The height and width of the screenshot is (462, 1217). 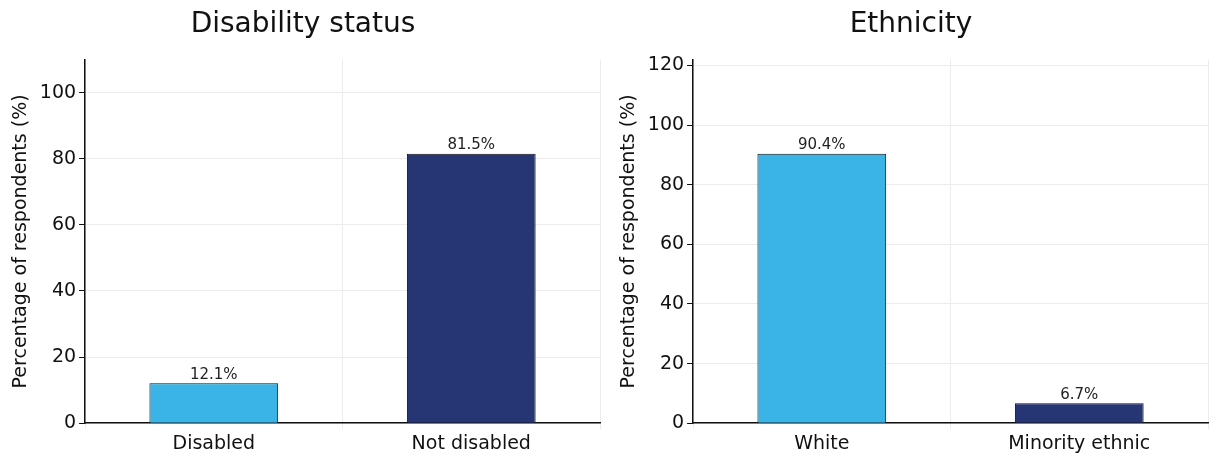 I want to click on x-tick-label: Minority ethnic, so click(x=1079, y=441).